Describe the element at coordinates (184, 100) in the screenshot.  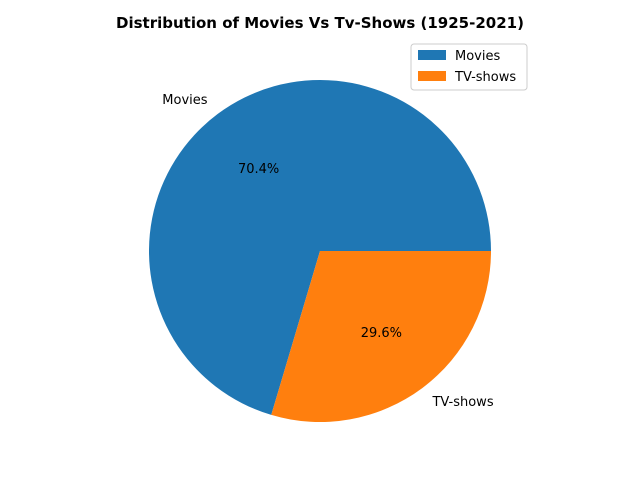
I see `pie-category-label-movies: Movies` at that location.